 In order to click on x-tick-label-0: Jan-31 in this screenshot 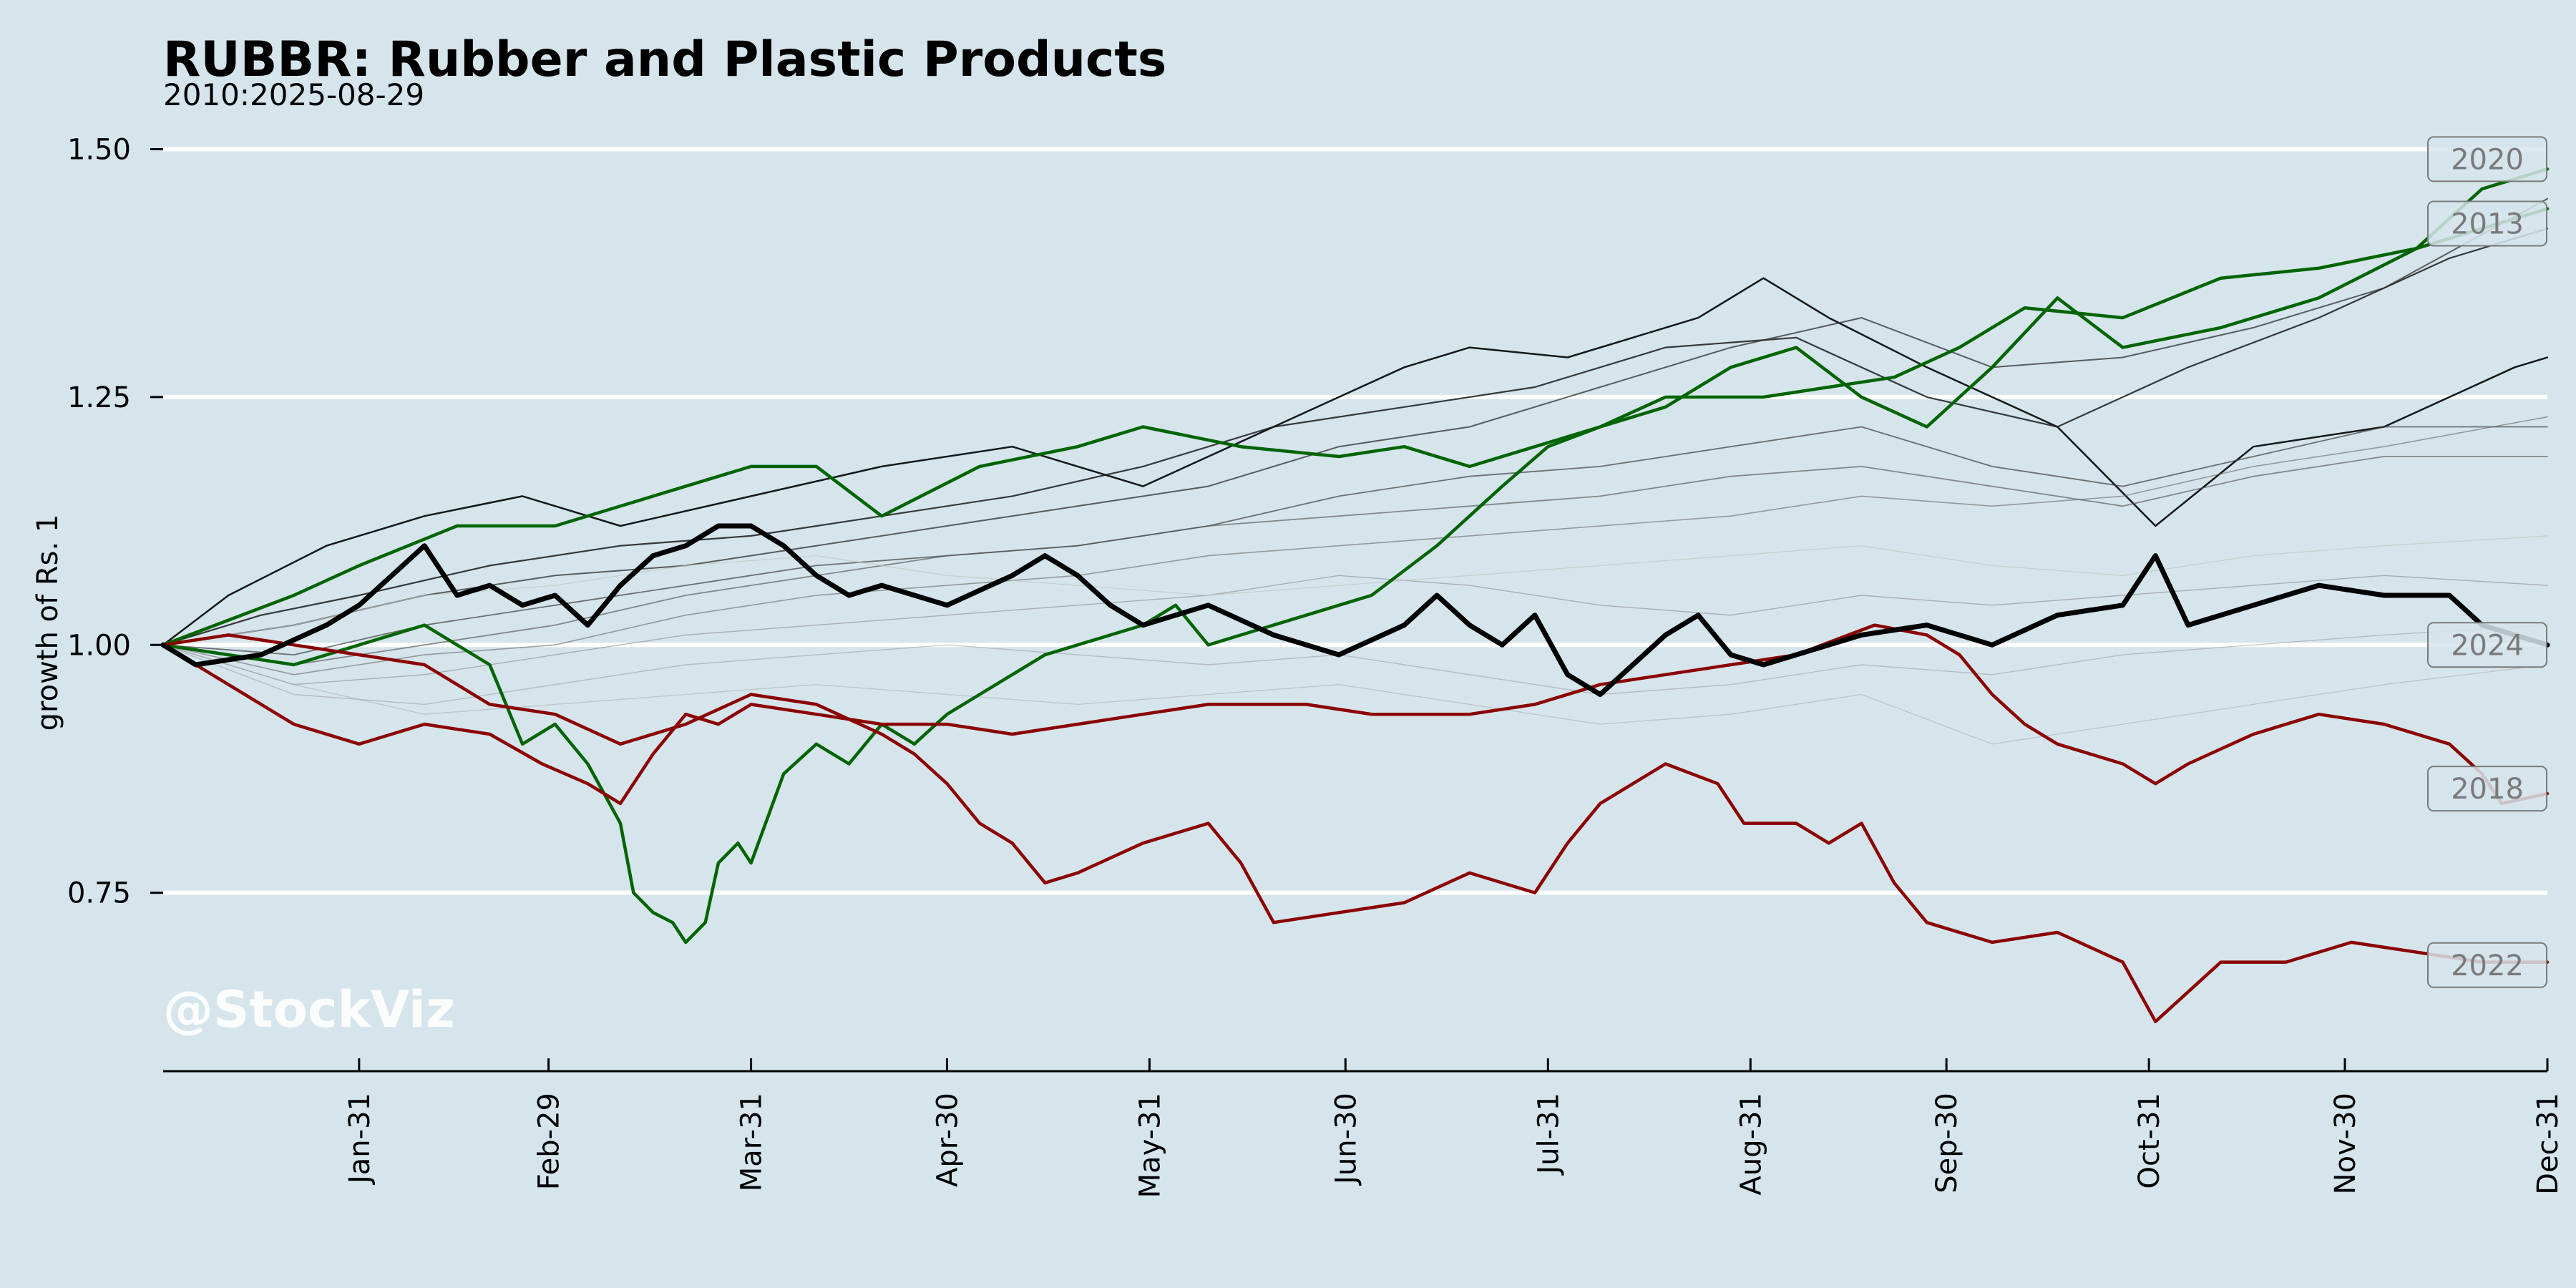, I will do `click(359, 1139)`.